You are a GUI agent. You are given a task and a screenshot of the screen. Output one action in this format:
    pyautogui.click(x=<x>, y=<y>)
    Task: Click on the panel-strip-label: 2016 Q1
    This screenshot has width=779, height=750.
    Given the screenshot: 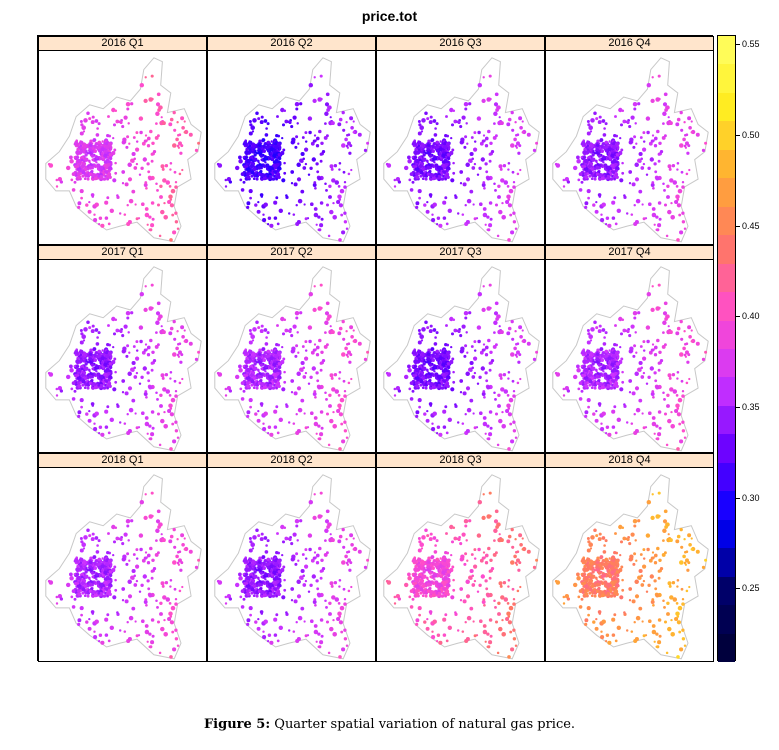 What is the action you would take?
    pyautogui.click(x=122, y=44)
    